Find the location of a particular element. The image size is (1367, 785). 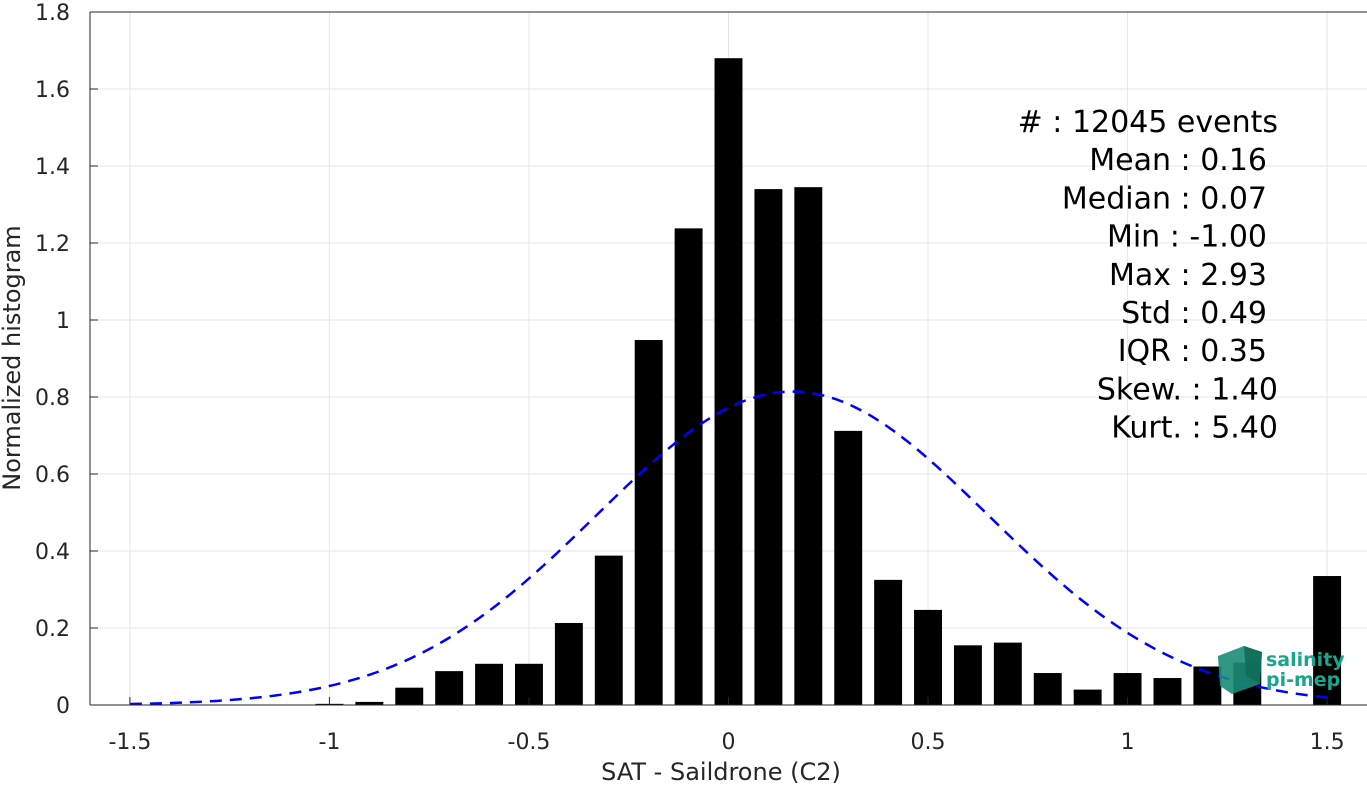

x-ticks: -1.5 -1 -0.5 0 0.5 1 1.5 is located at coordinates (726, 726).